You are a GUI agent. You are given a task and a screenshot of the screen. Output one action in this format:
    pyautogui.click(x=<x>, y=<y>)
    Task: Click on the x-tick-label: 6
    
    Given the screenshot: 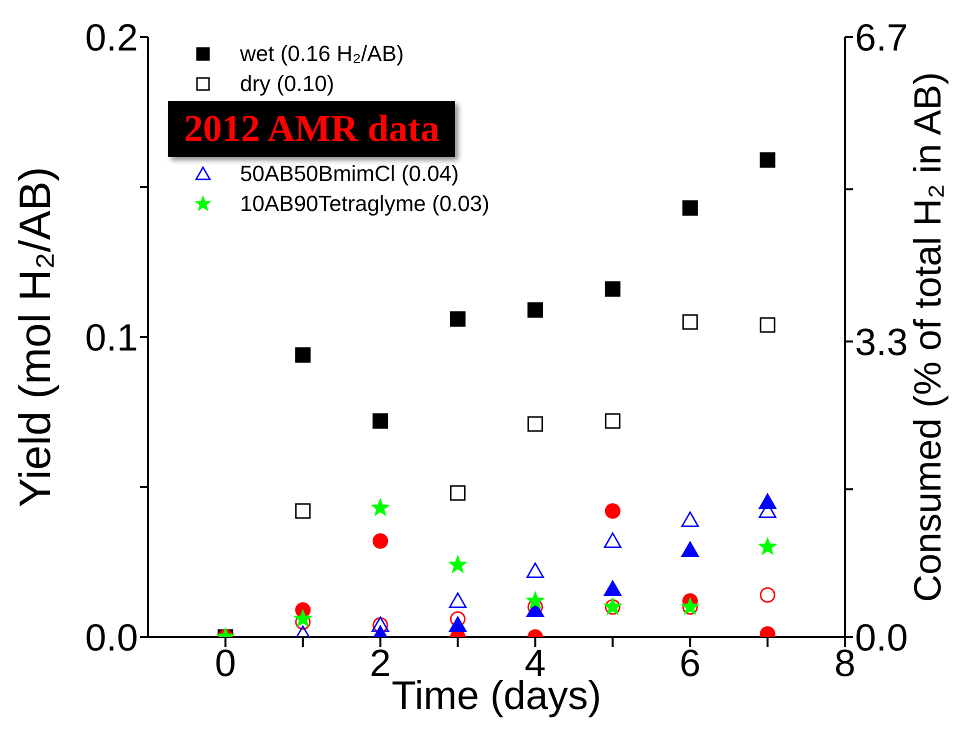 What is the action you would take?
    pyautogui.click(x=690, y=663)
    